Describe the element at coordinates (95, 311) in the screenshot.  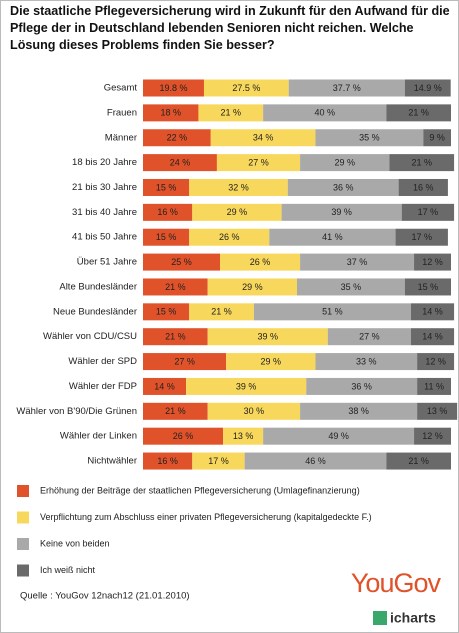
I see `category-label: Neue Bundesländer` at that location.